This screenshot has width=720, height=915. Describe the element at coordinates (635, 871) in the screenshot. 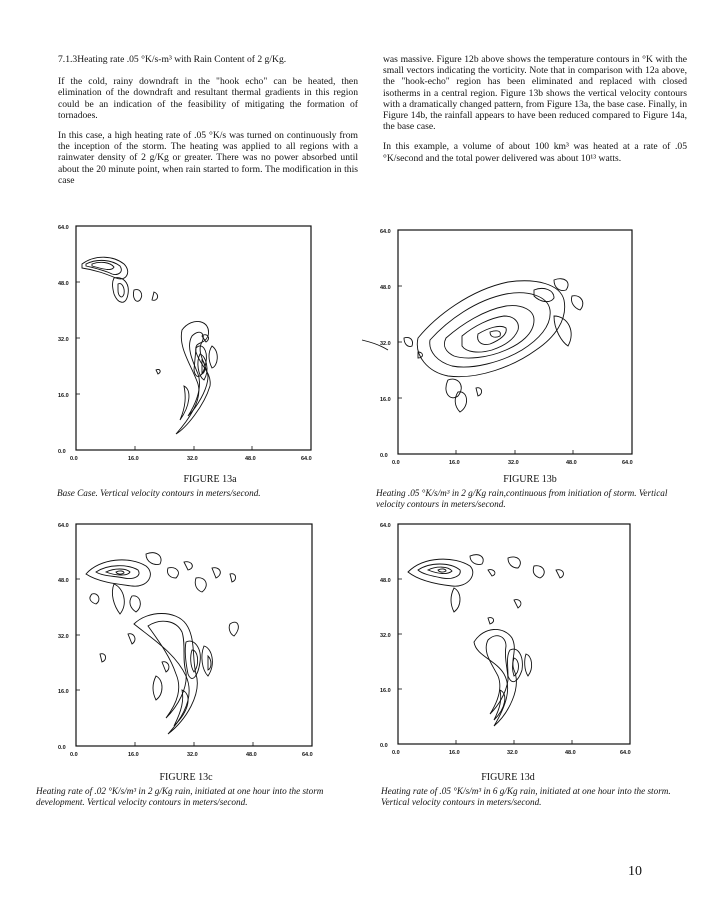

I see `page-number: 10` at that location.